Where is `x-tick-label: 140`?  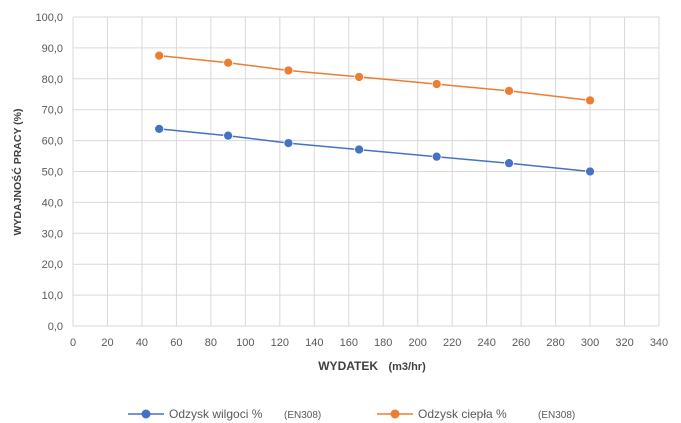
x-tick-label: 140 is located at coordinates (314, 343).